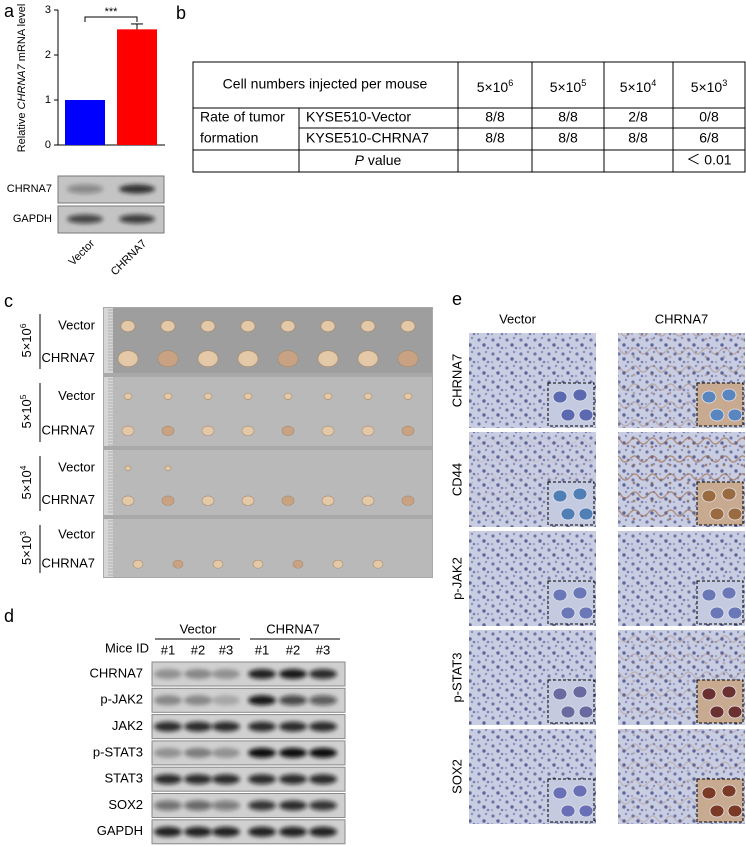 This screenshot has height=847, width=746. I want to click on panel-label: c, so click(8, 301).